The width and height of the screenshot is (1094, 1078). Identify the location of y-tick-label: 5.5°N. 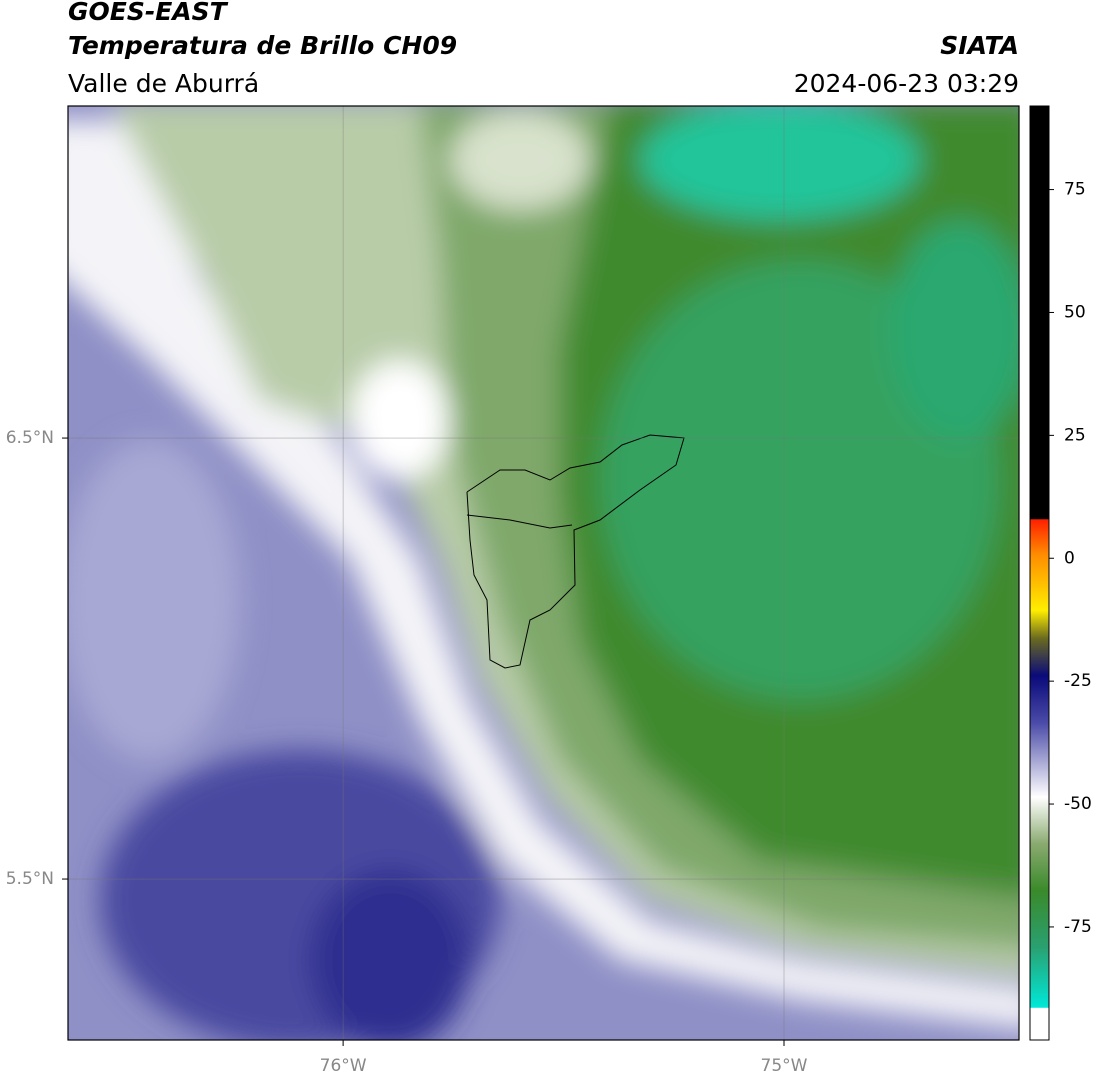
(30, 879).